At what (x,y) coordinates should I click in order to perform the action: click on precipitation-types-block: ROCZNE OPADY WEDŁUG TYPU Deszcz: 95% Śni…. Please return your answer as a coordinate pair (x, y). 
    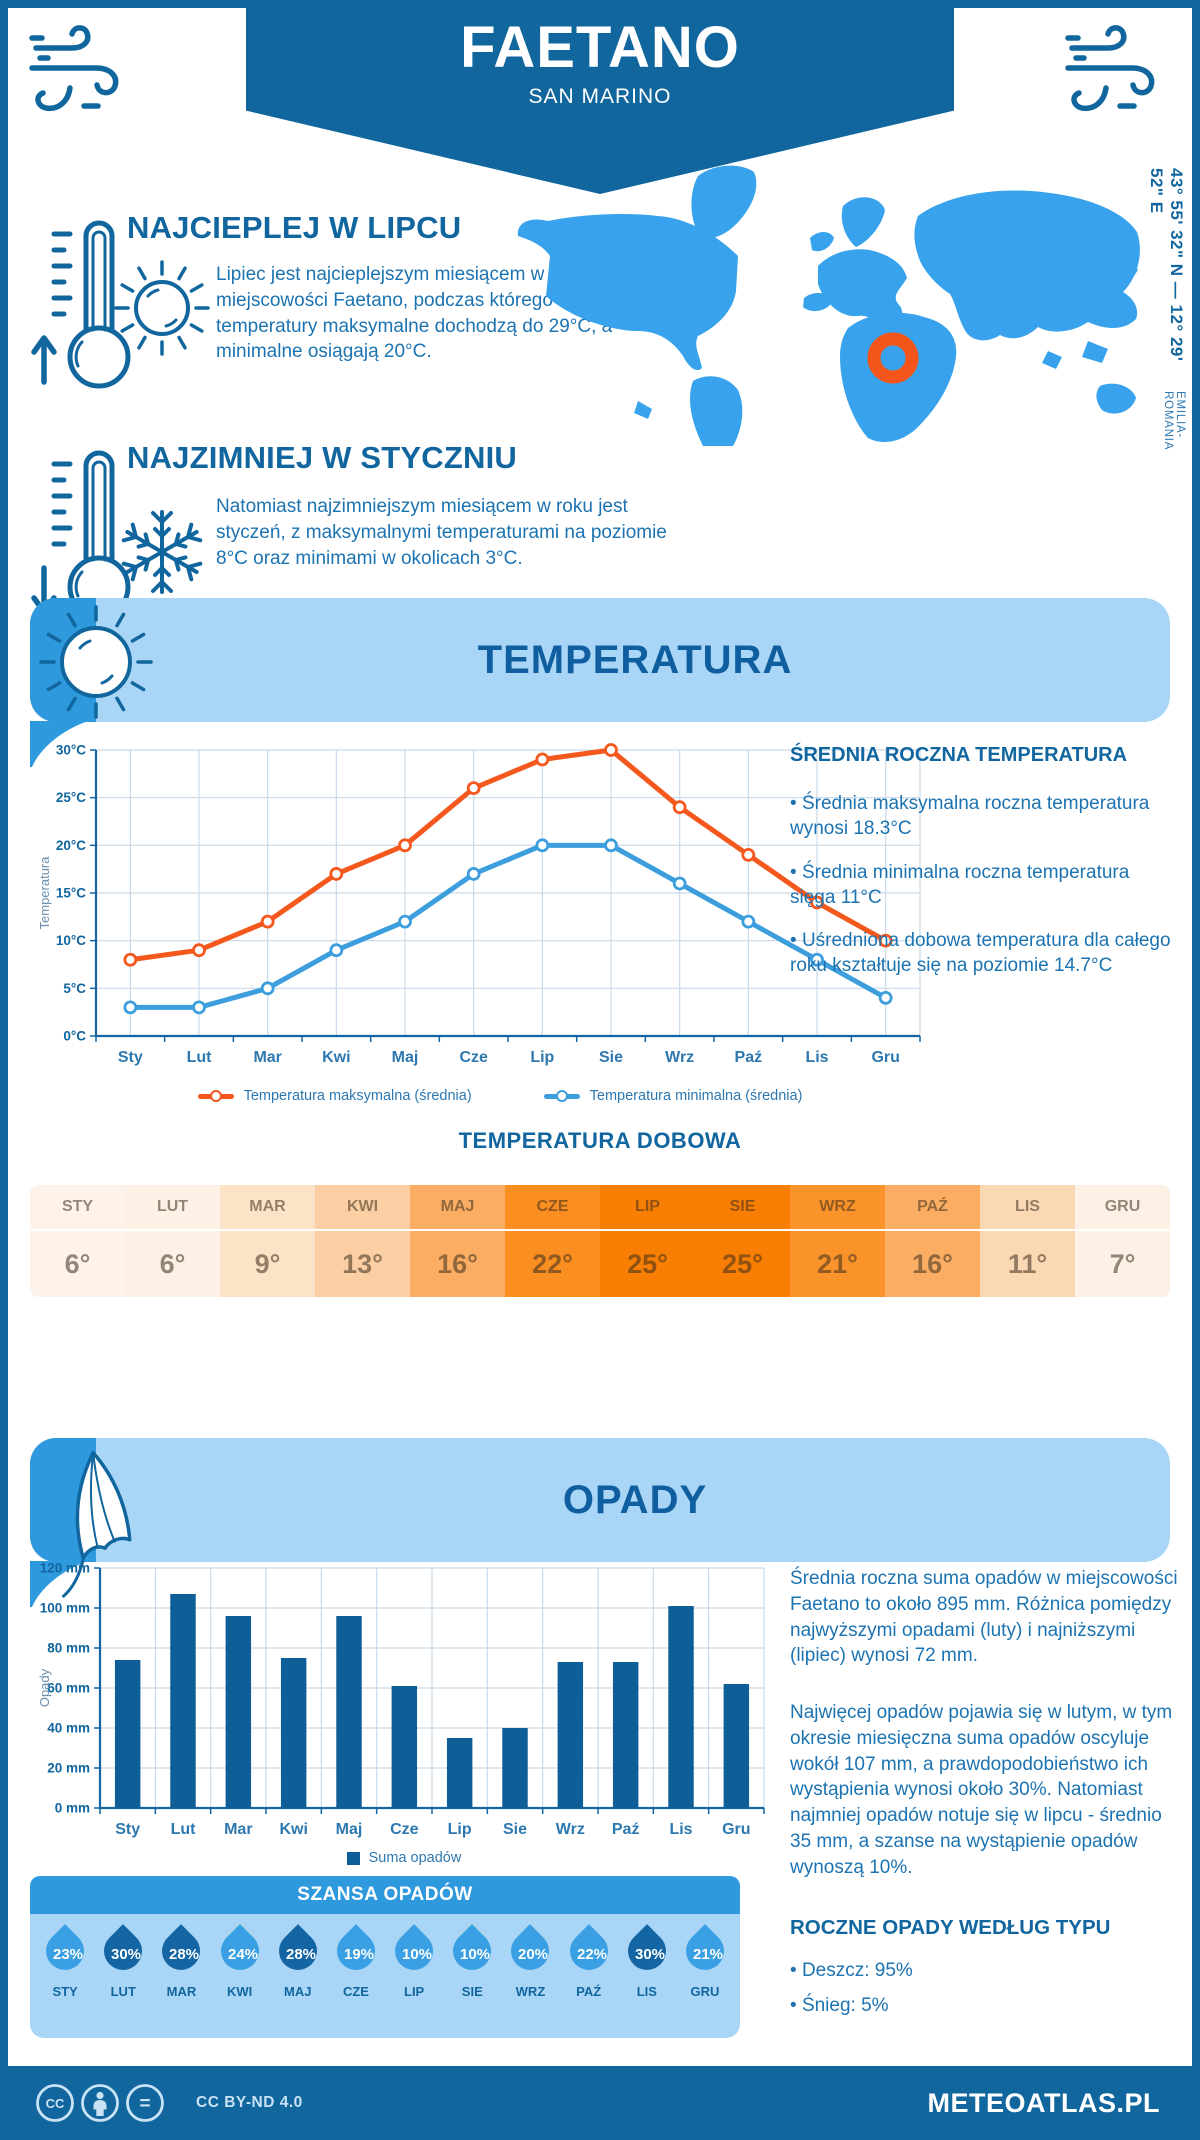
    Looking at the image, I should click on (985, 1976).